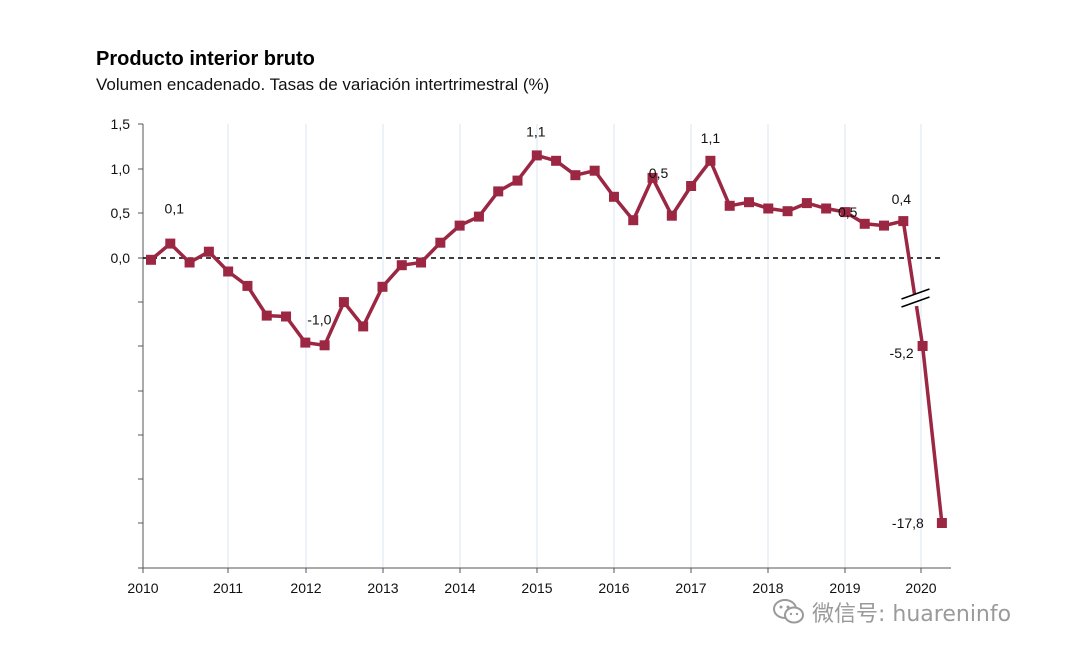 Image resolution: width=1080 pixels, height=657 pixels. Describe the element at coordinates (228, 588) in the screenshot. I see `x-tick-label: 2011` at that location.